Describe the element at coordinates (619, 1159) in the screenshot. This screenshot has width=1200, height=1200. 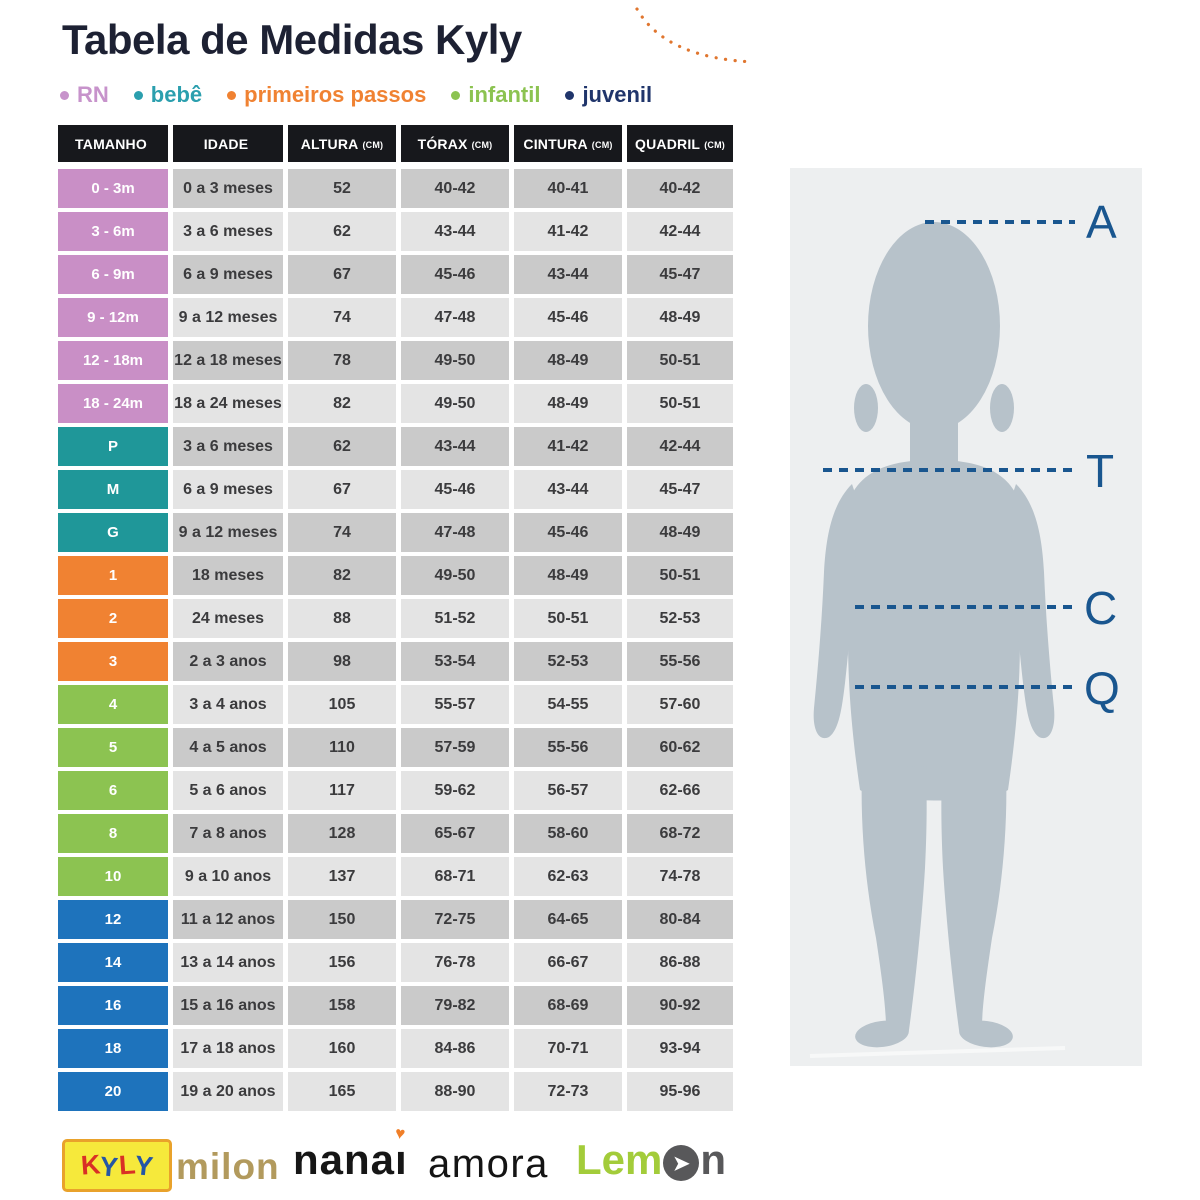
I see `lemon-text-green: Lem` at that location.